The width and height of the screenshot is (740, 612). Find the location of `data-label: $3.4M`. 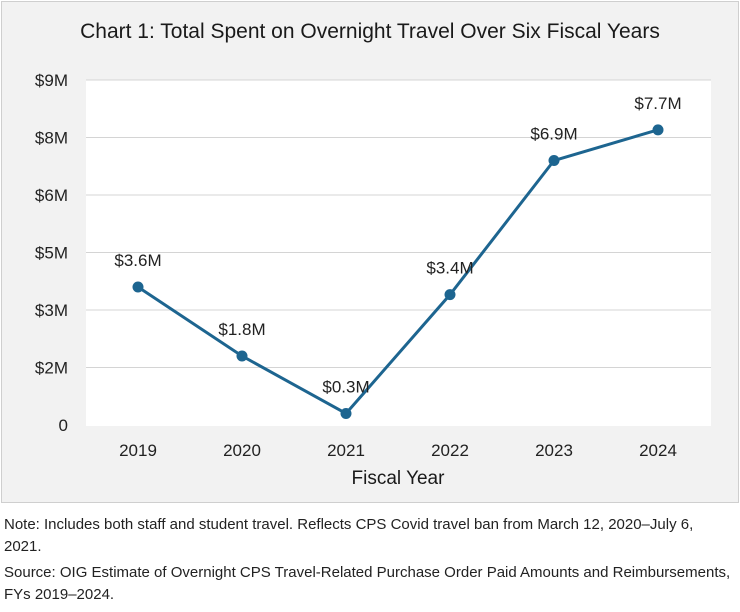

data-label: $3.4M is located at coordinates (449, 268).